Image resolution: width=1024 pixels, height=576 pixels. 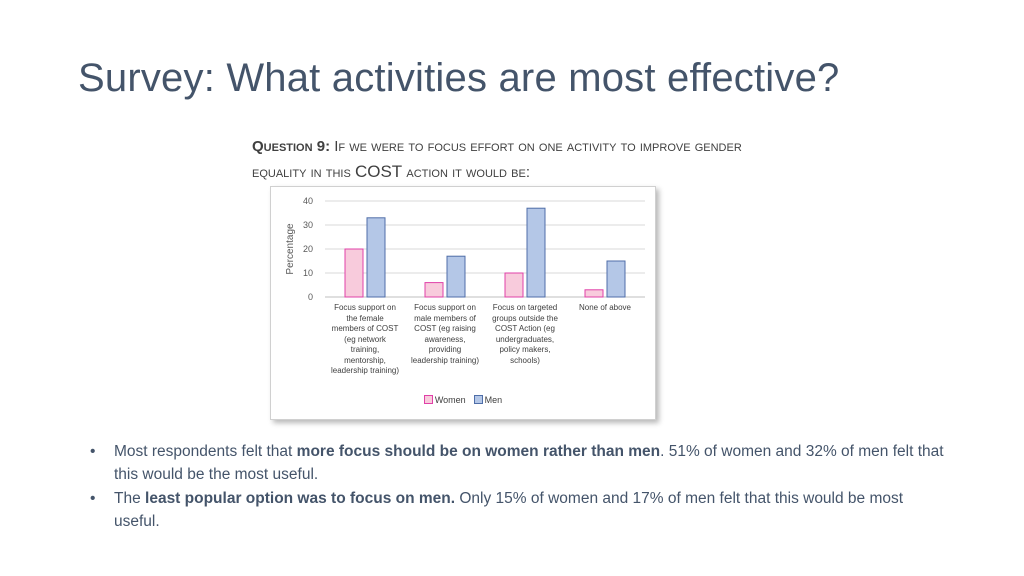 What do you see at coordinates (291, 146) in the screenshot?
I see `question-prefix: Question 9:` at bounding box center [291, 146].